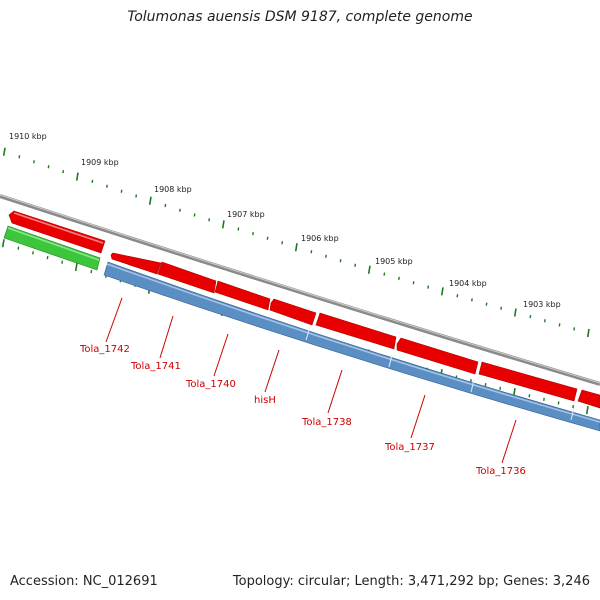  What do you see at coordinates (100, 162) in the screenshot?
I see `kbp-label: 1909 kbp` at bounding box center [100, 162].